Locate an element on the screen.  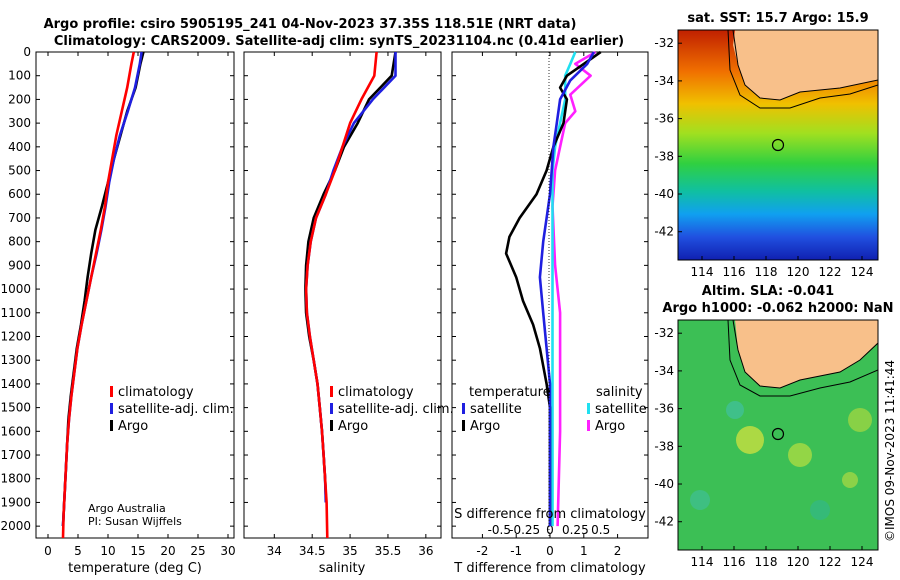
s-difference-axis-label: S difference from climatology is located at coordinates (550, 514).